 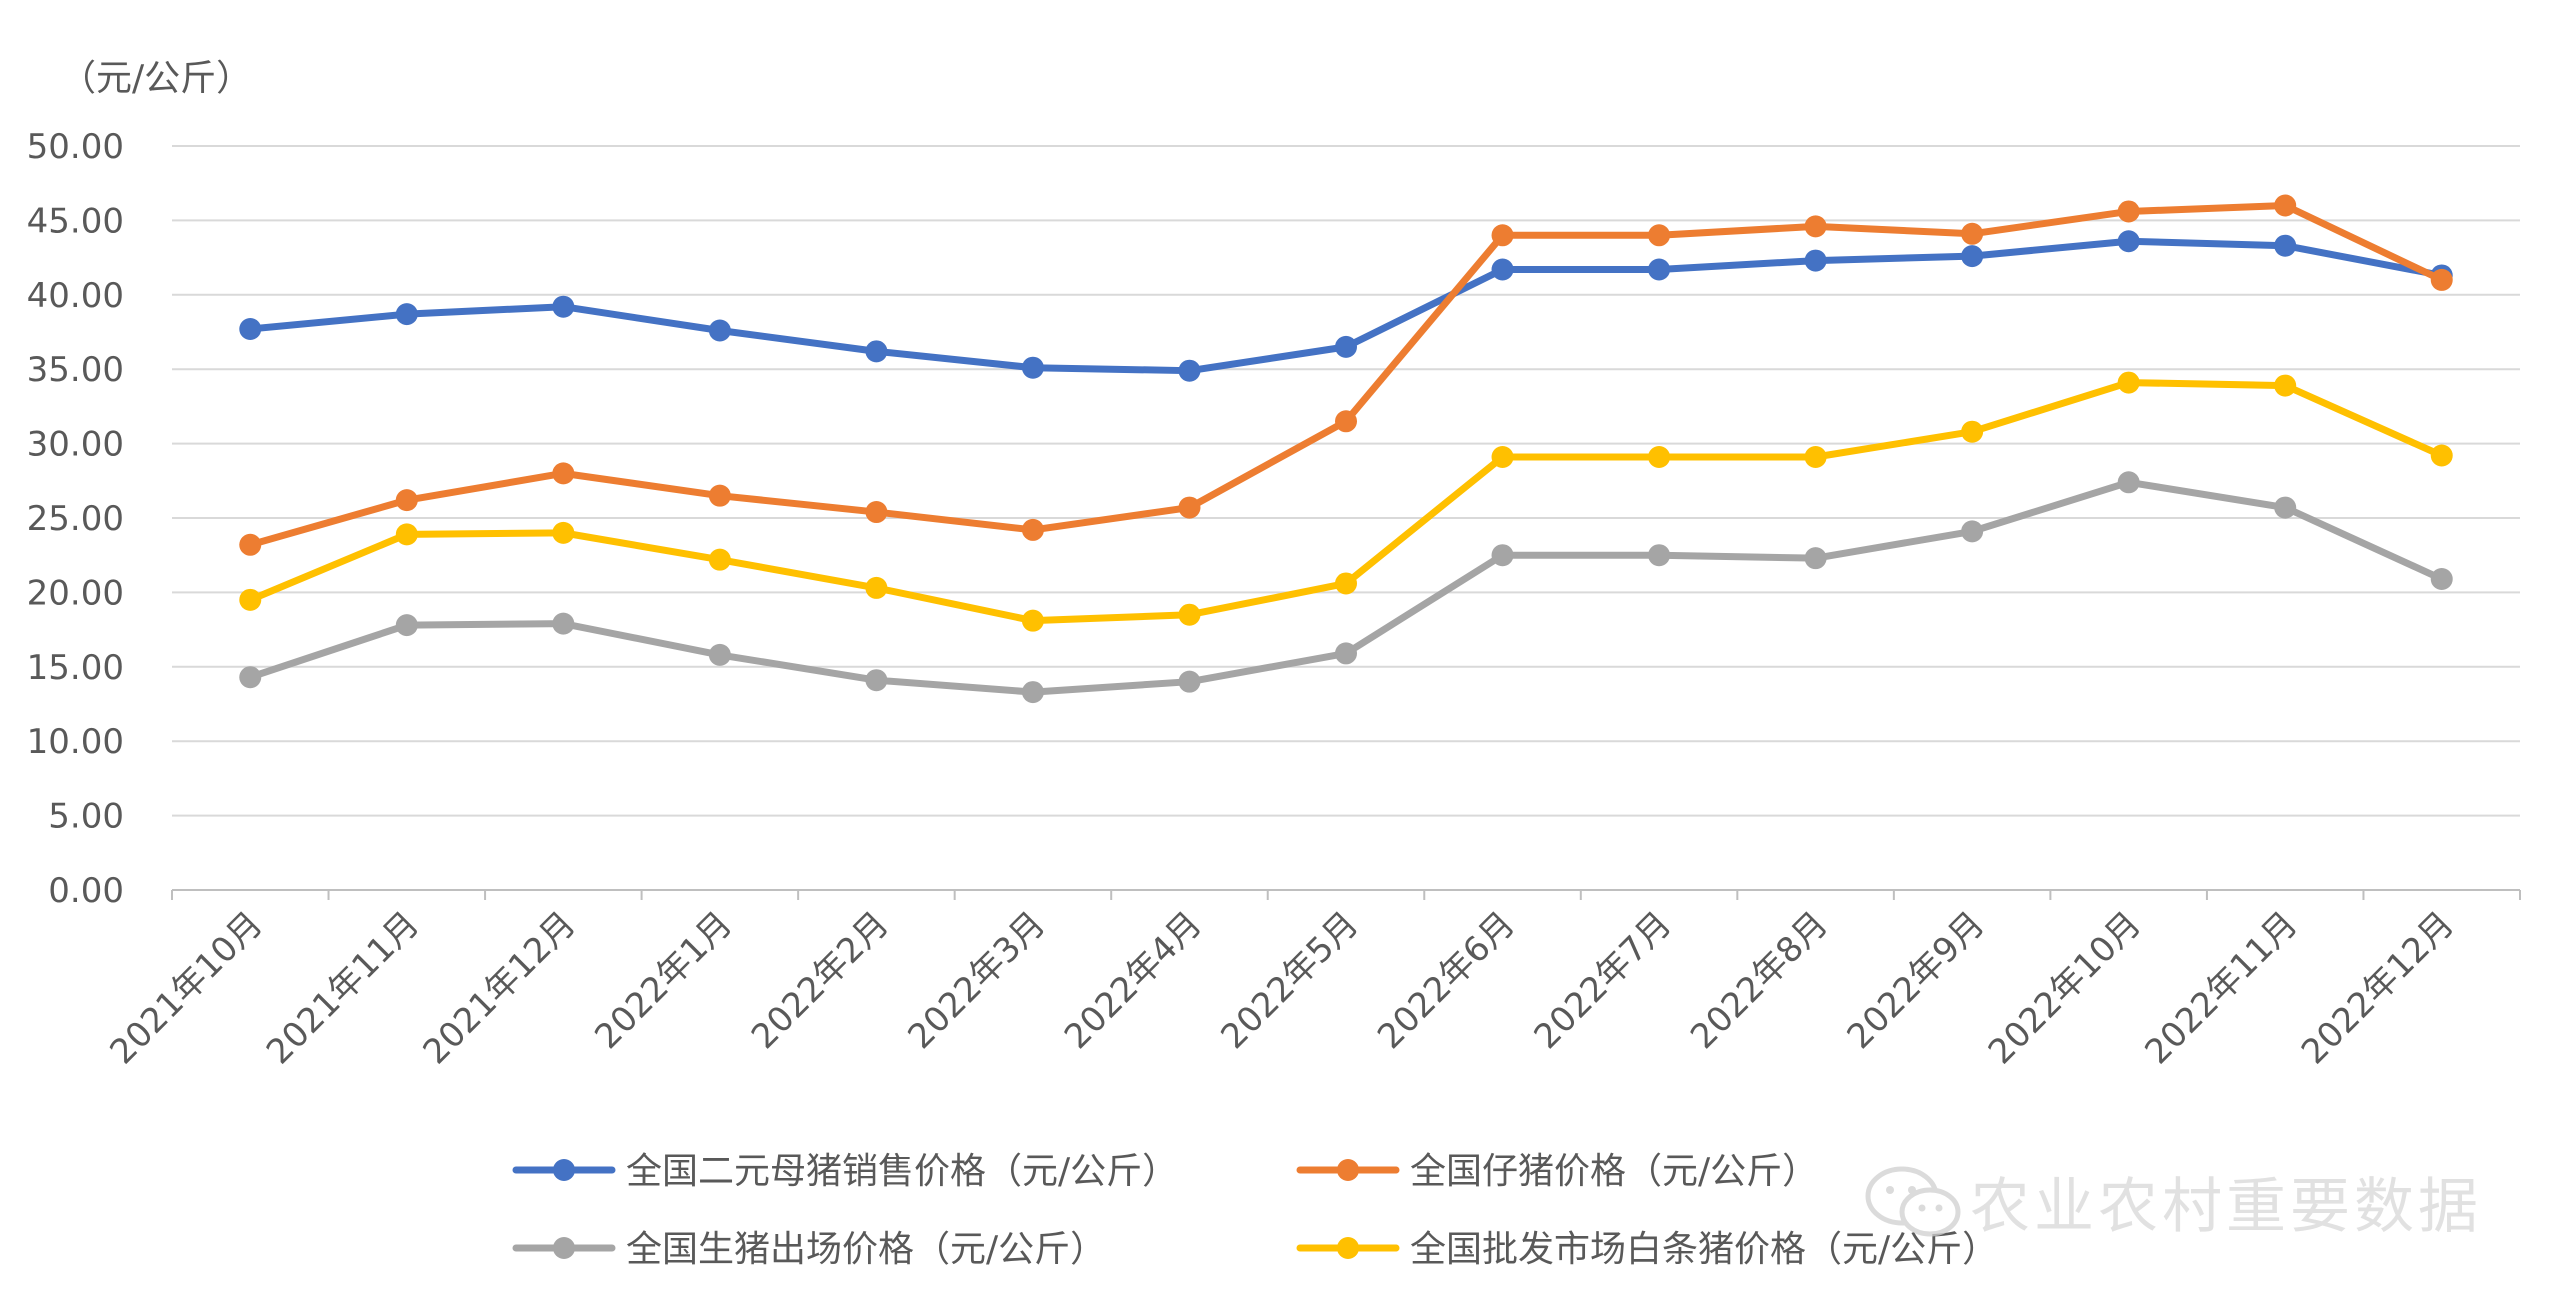 What do you see at coordinates (2221, 988) in the screenshot?
I see `x-tick-label: 2022年11月` at bounding box center [2221, 988].